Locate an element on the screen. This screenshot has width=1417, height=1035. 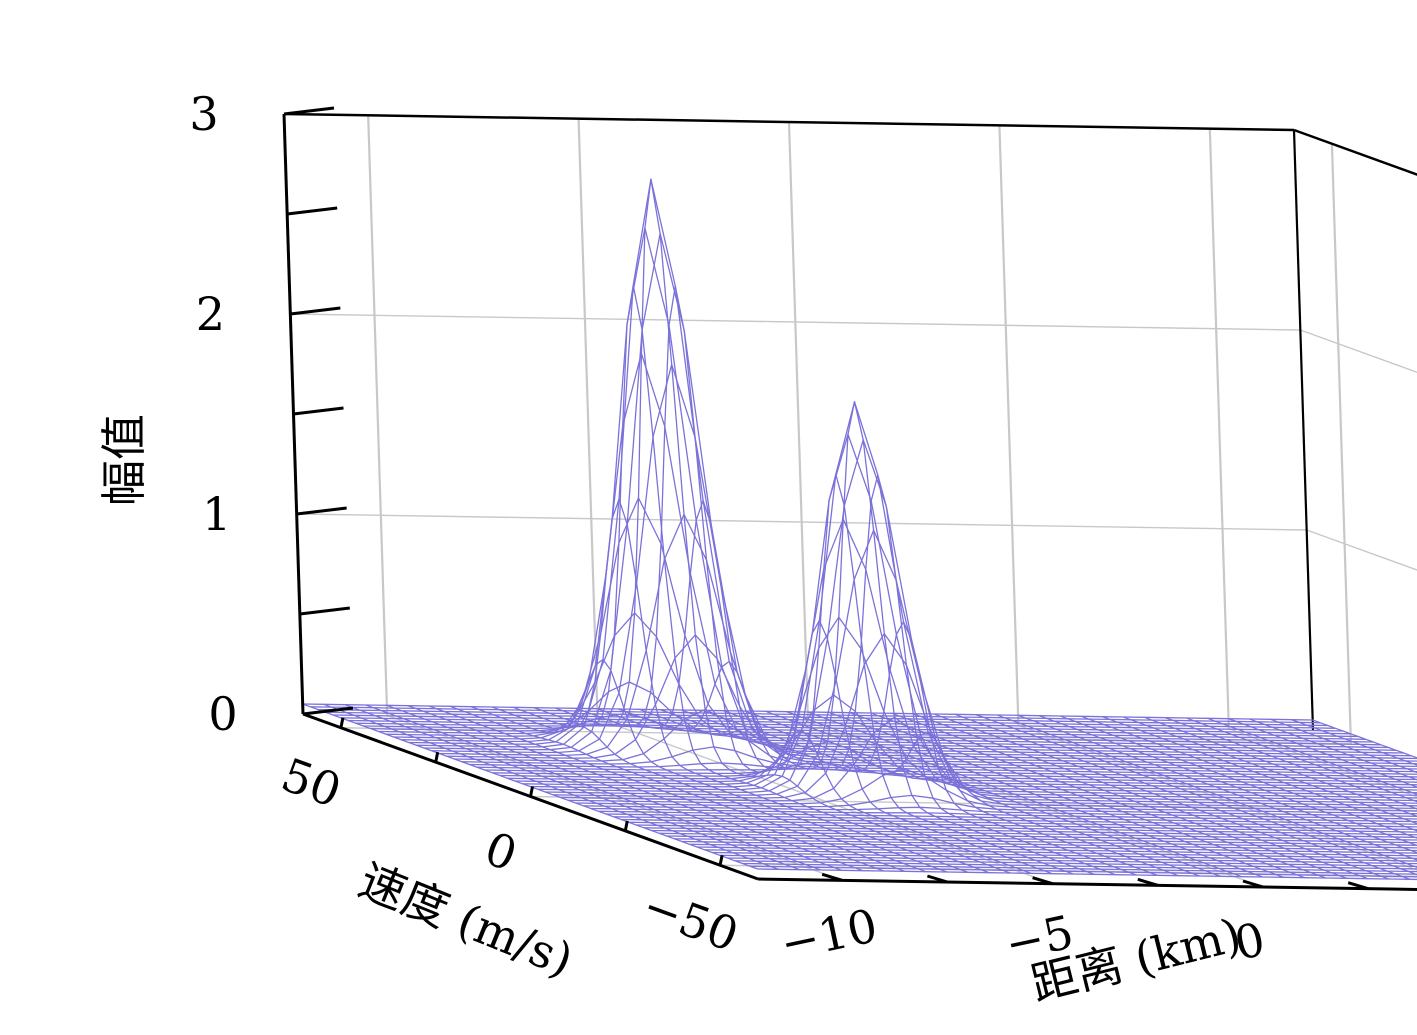
x-axis-line is located at coordinates (1087, 884).